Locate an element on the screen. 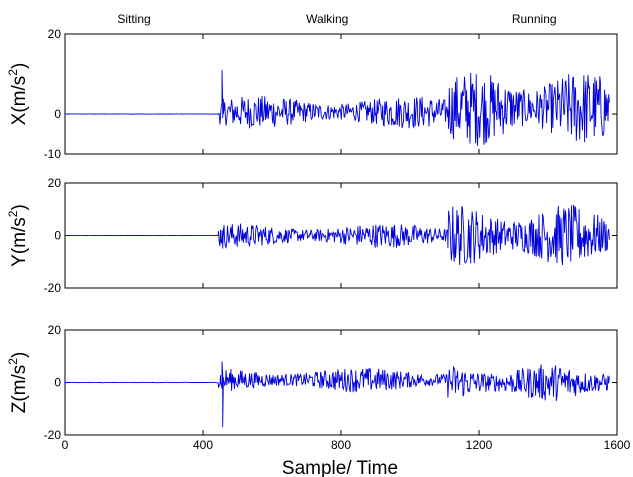  x-axis: 0 400 800 1200 1600 is located at coordinates (346, 445).